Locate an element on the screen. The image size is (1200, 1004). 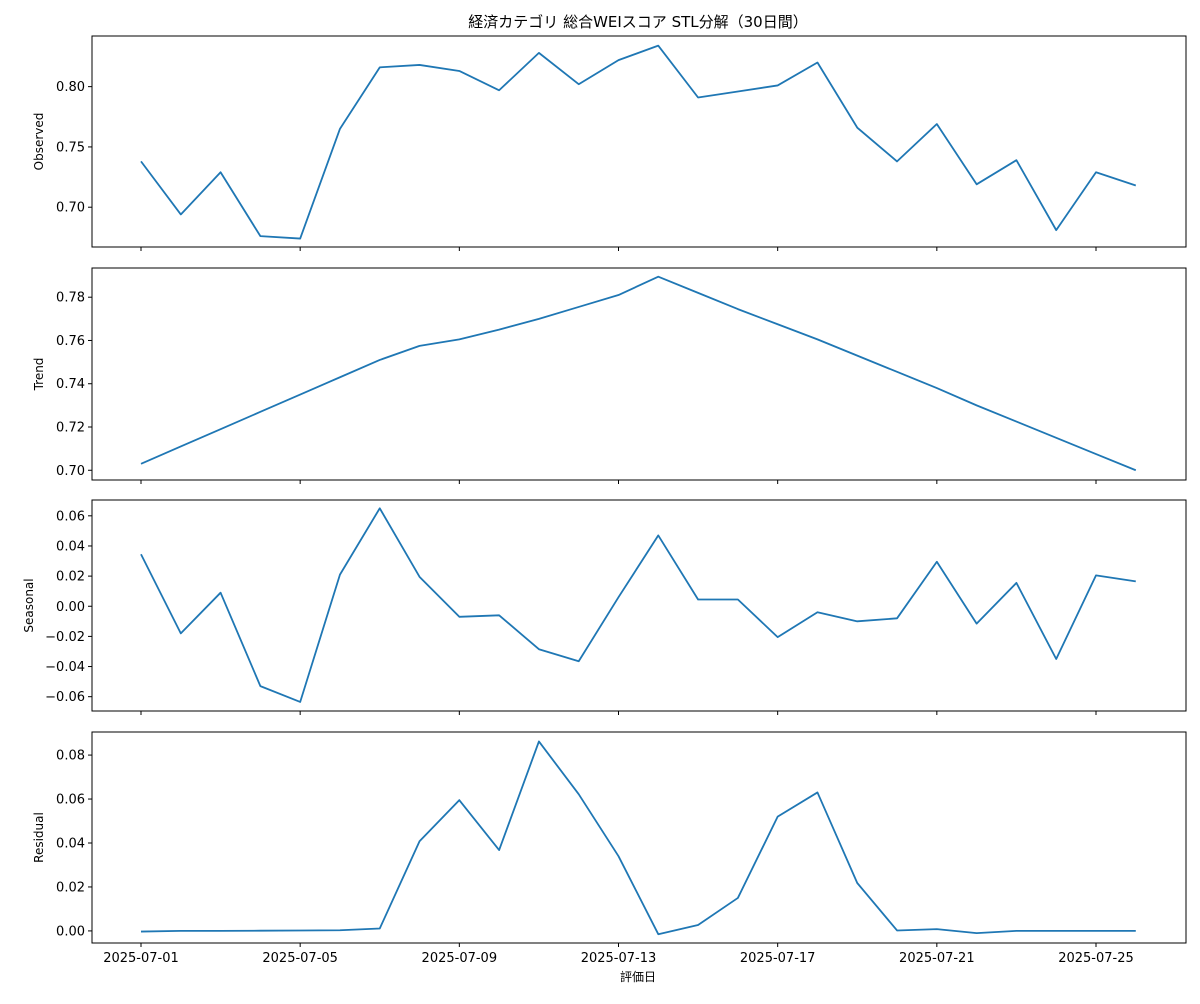
y-tick-label: 0.75 is located at coordinates (70, 147).